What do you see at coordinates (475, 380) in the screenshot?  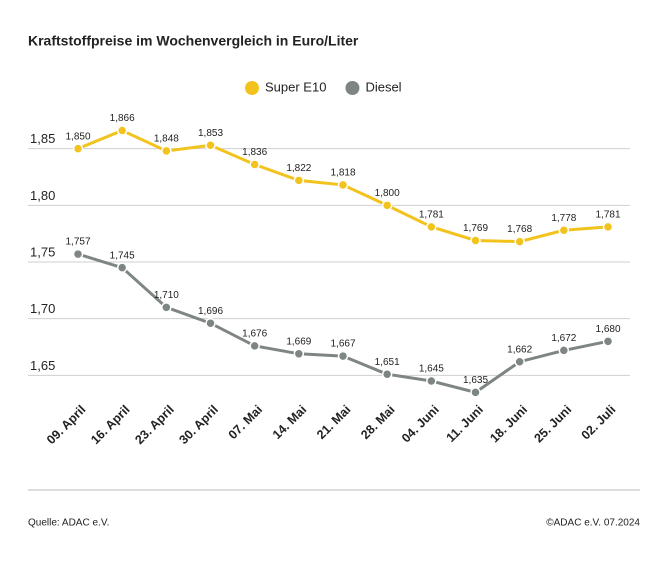 I see `data-label: 1,635` at bounding box center [475, 380].